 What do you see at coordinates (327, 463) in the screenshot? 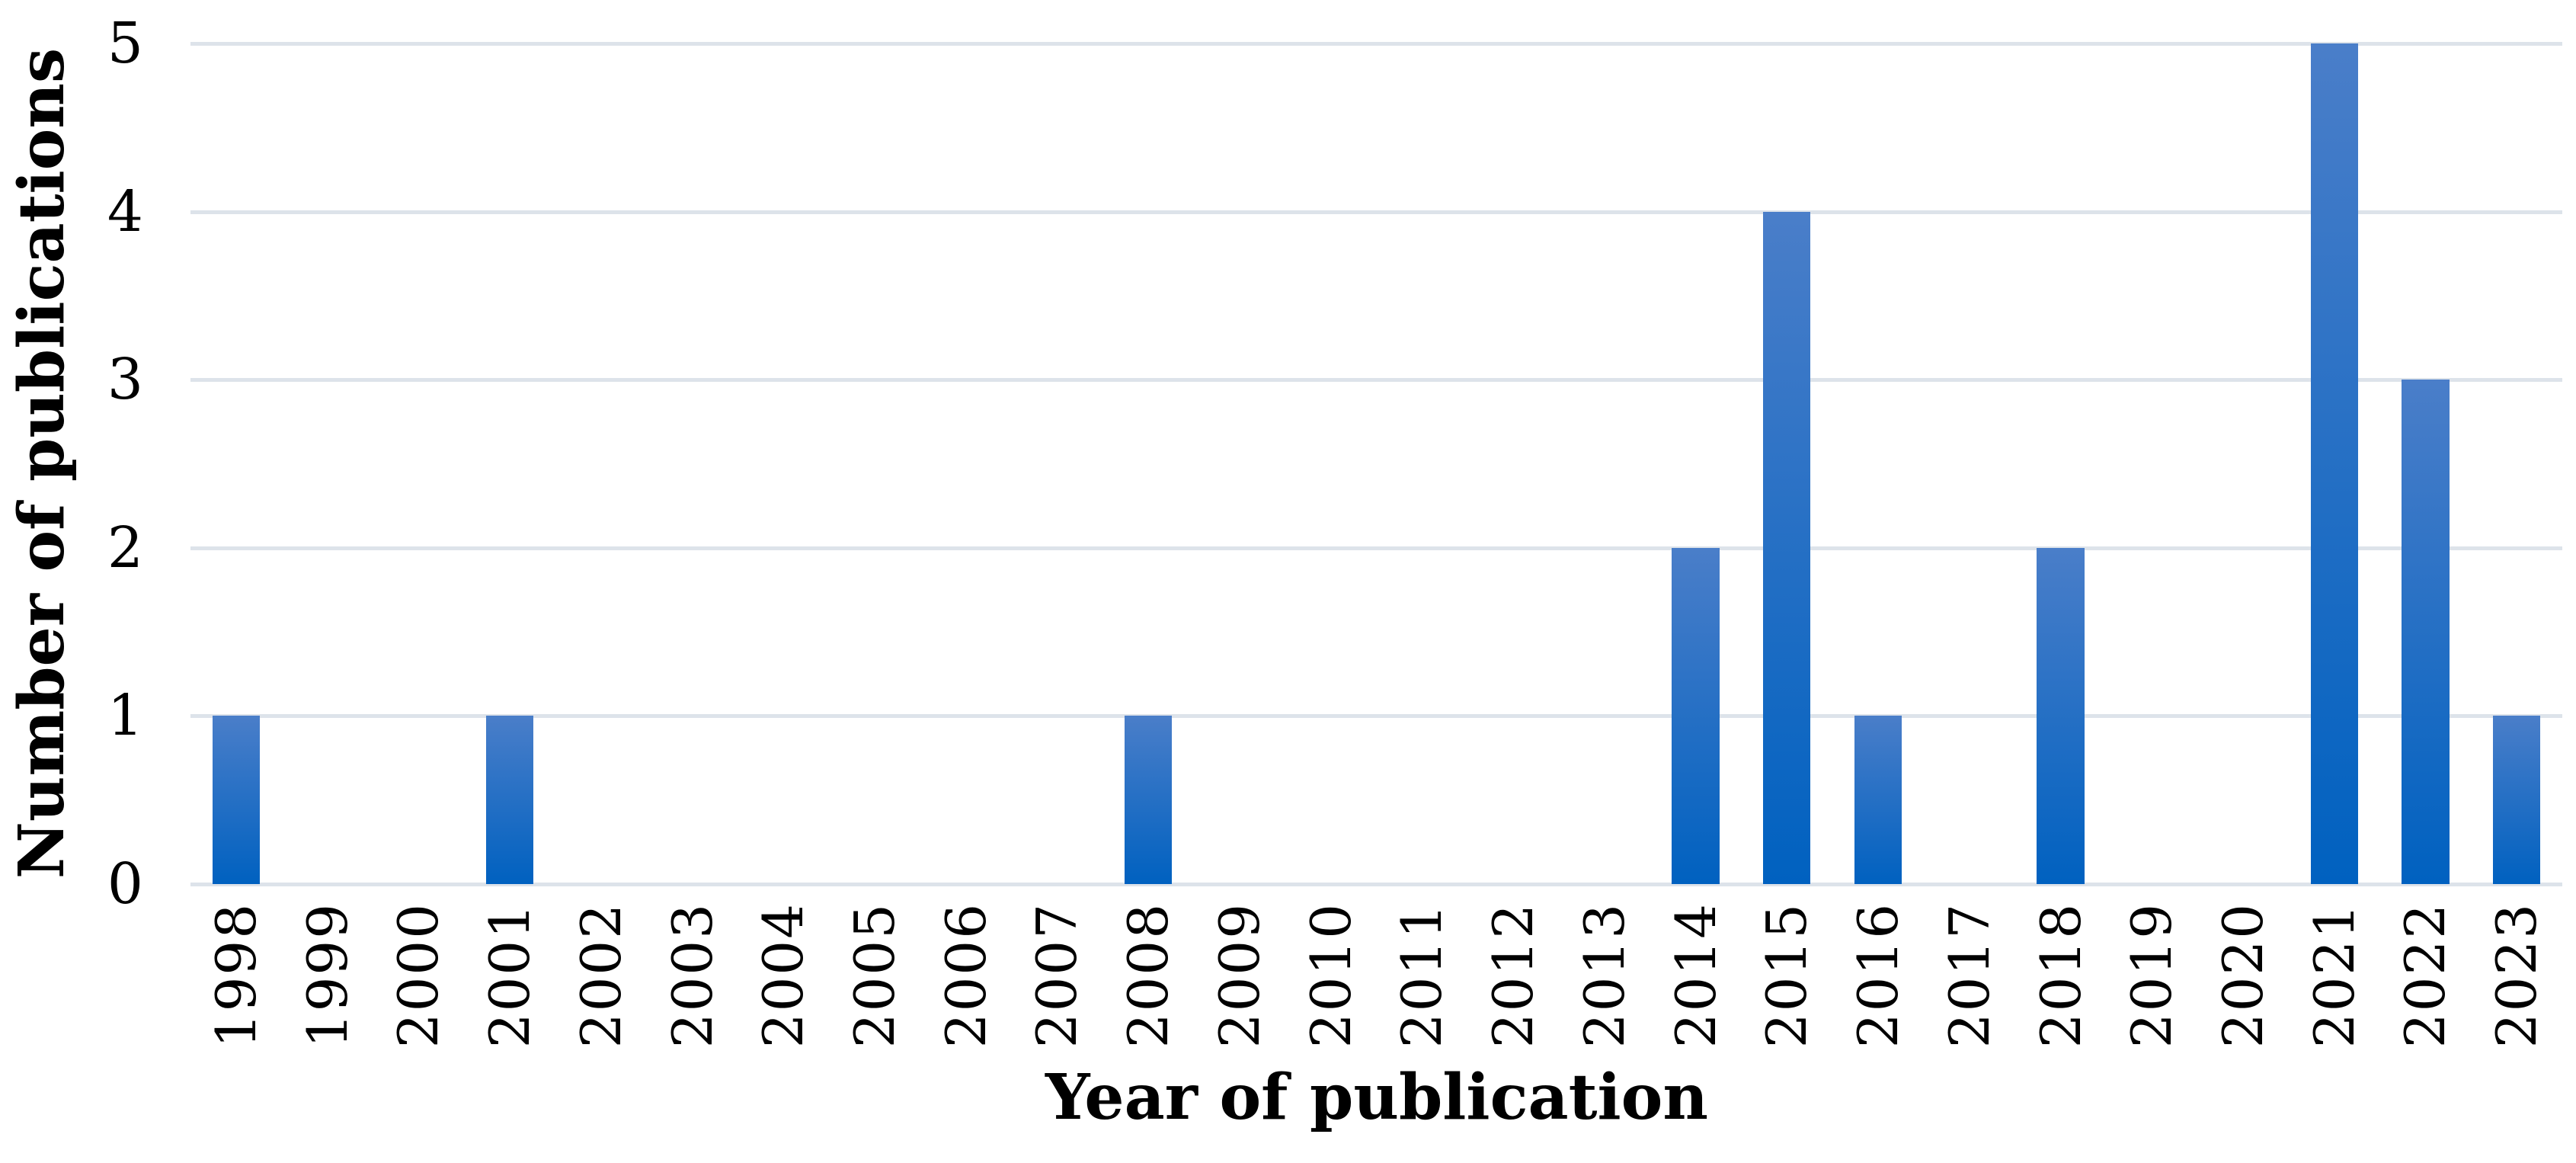
I see `bar-slot-1999` at bounding box center [327, 463].